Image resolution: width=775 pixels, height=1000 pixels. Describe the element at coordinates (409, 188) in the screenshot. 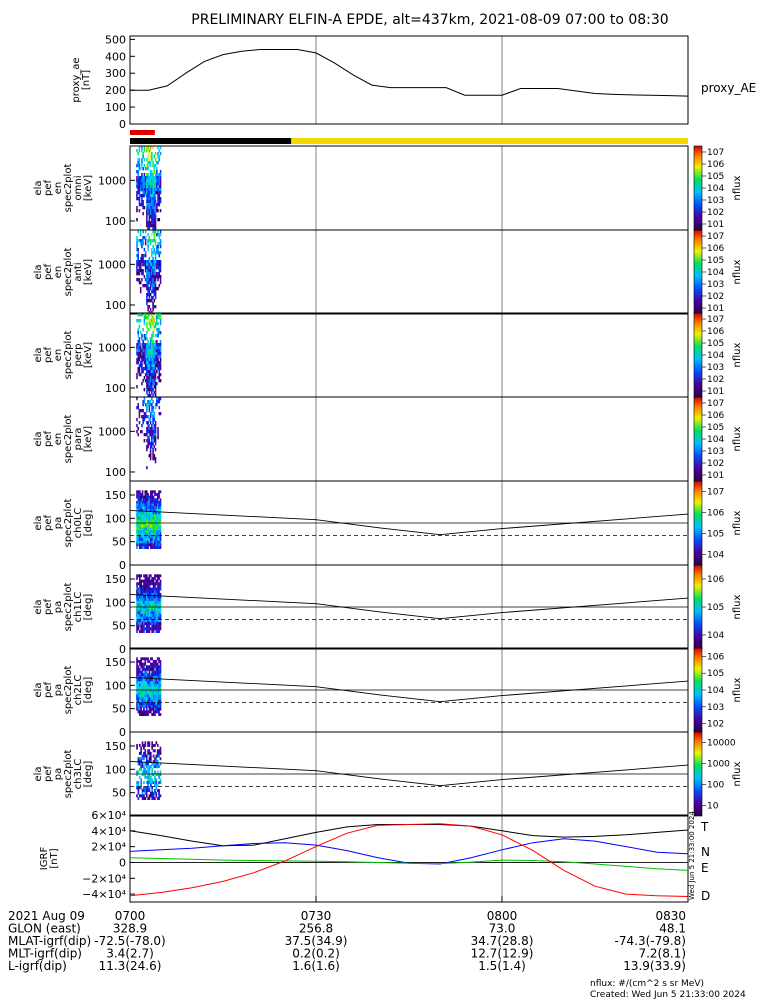

I see `spec-frame` at that location.